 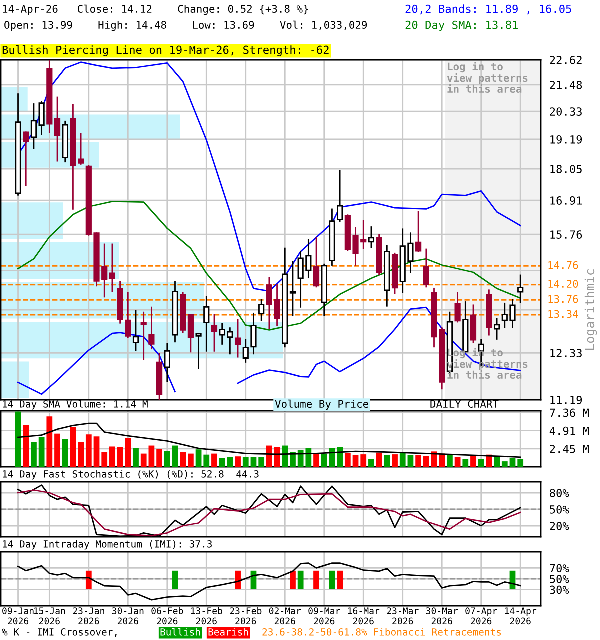 I want to click on x-tick-label: 06-Feb 2026, so click(x=168, y=616).